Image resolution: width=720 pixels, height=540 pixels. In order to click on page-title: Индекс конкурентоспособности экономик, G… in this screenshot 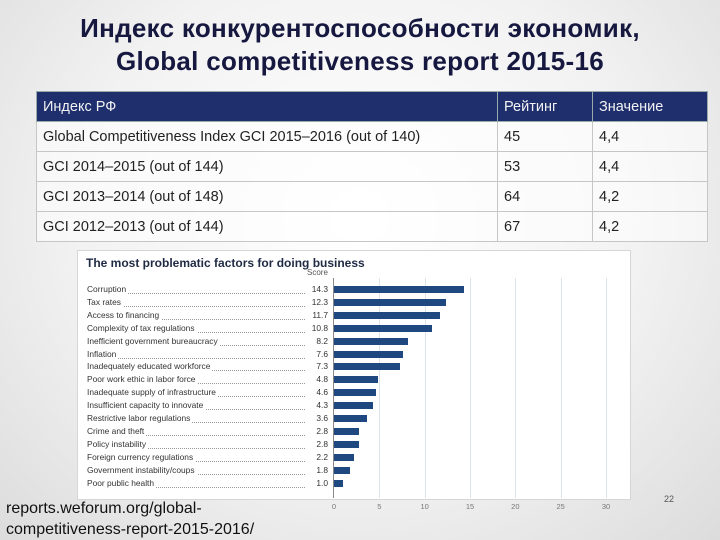, I will do `click(360, 45)`.